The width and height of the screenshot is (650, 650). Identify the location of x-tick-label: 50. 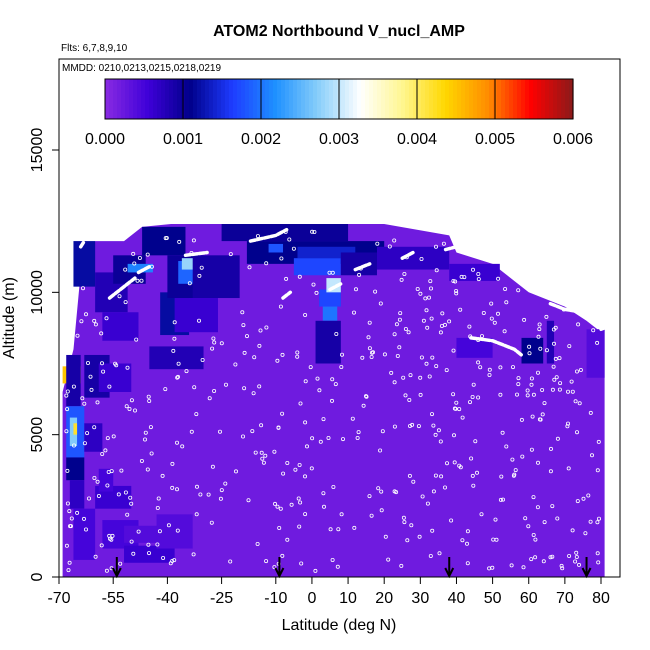
(493, 598).